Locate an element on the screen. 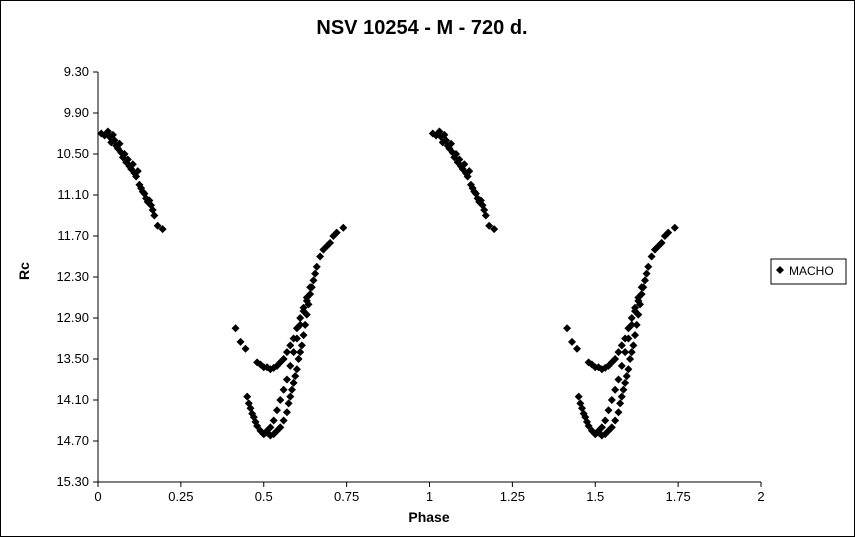  y-tick-label: 10.50 is located at coordinates (72, 153).